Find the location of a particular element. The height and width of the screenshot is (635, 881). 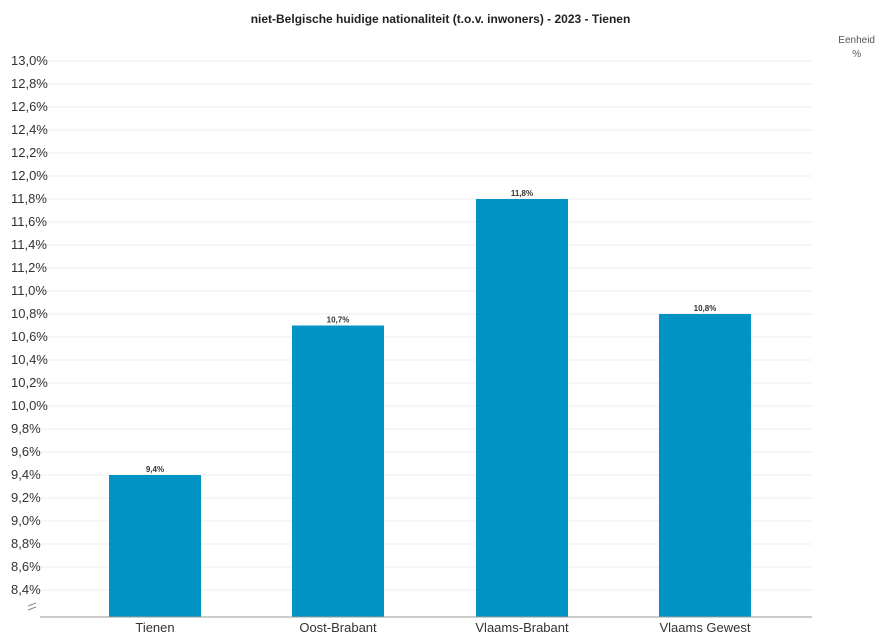

y-tick-label: 8,4% is located at coordinates (26, 589).